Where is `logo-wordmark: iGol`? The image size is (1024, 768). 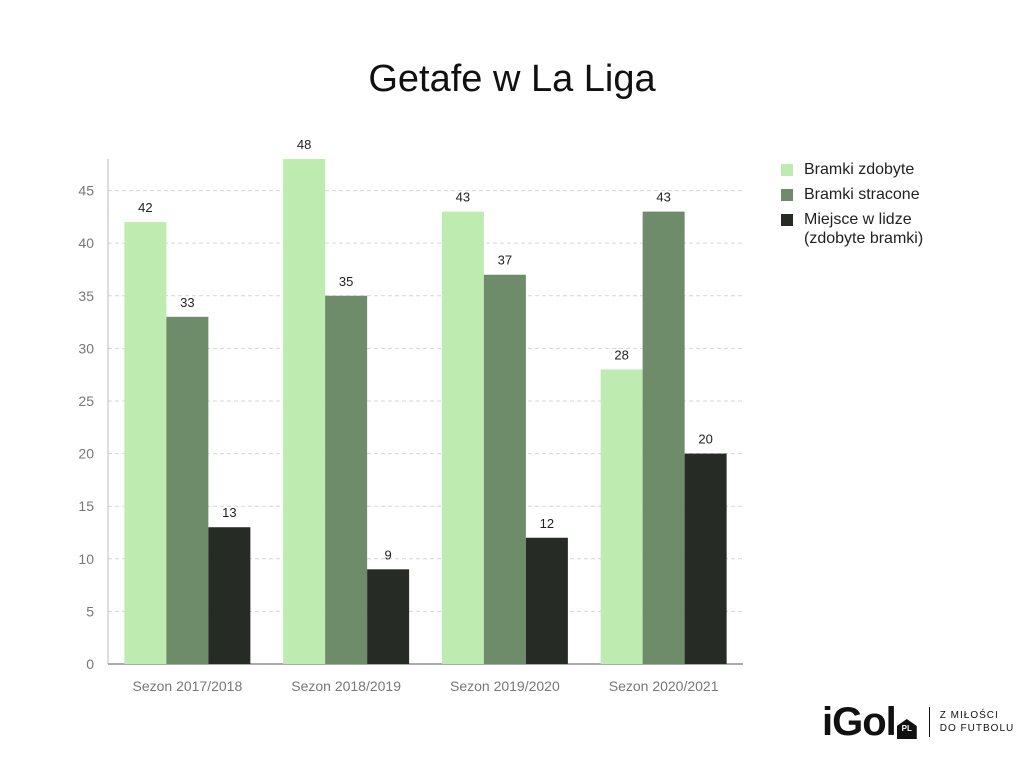 logo-wordmark: iGol is located at coordinates (859, 722).